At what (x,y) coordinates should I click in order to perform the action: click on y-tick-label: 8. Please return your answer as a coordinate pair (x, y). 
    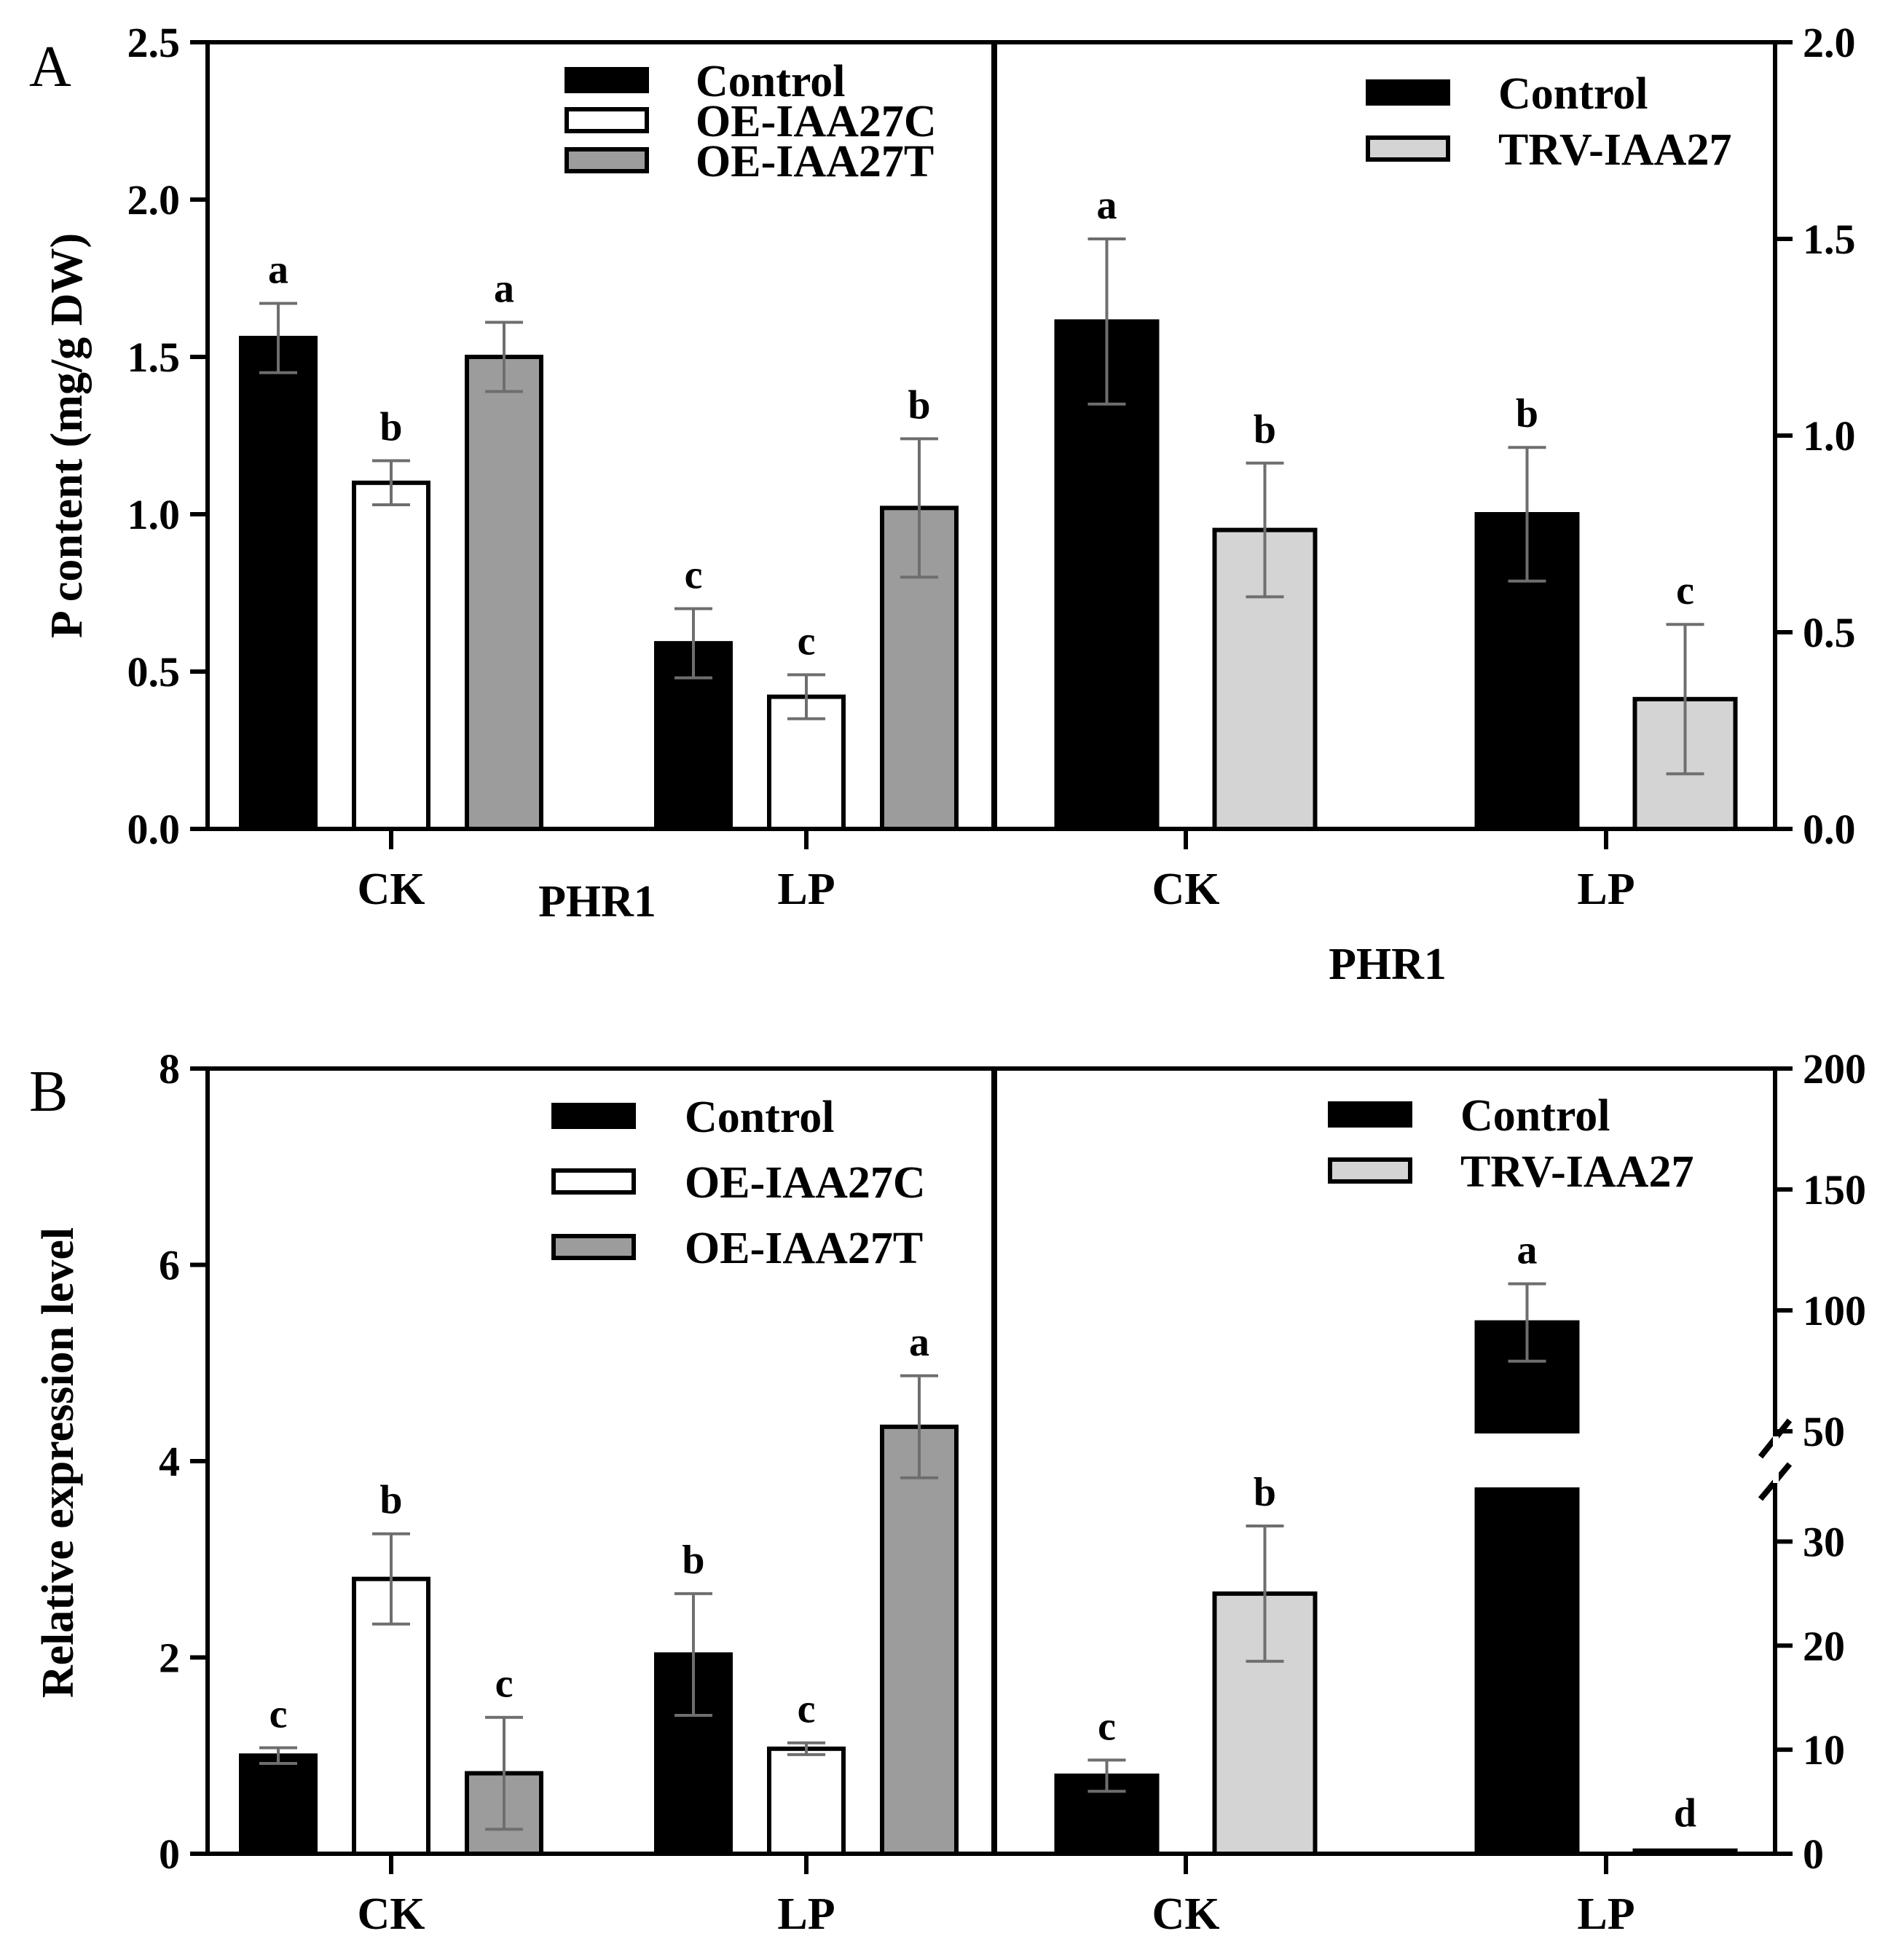
    Looking at the image, I should click on (169, 1069).